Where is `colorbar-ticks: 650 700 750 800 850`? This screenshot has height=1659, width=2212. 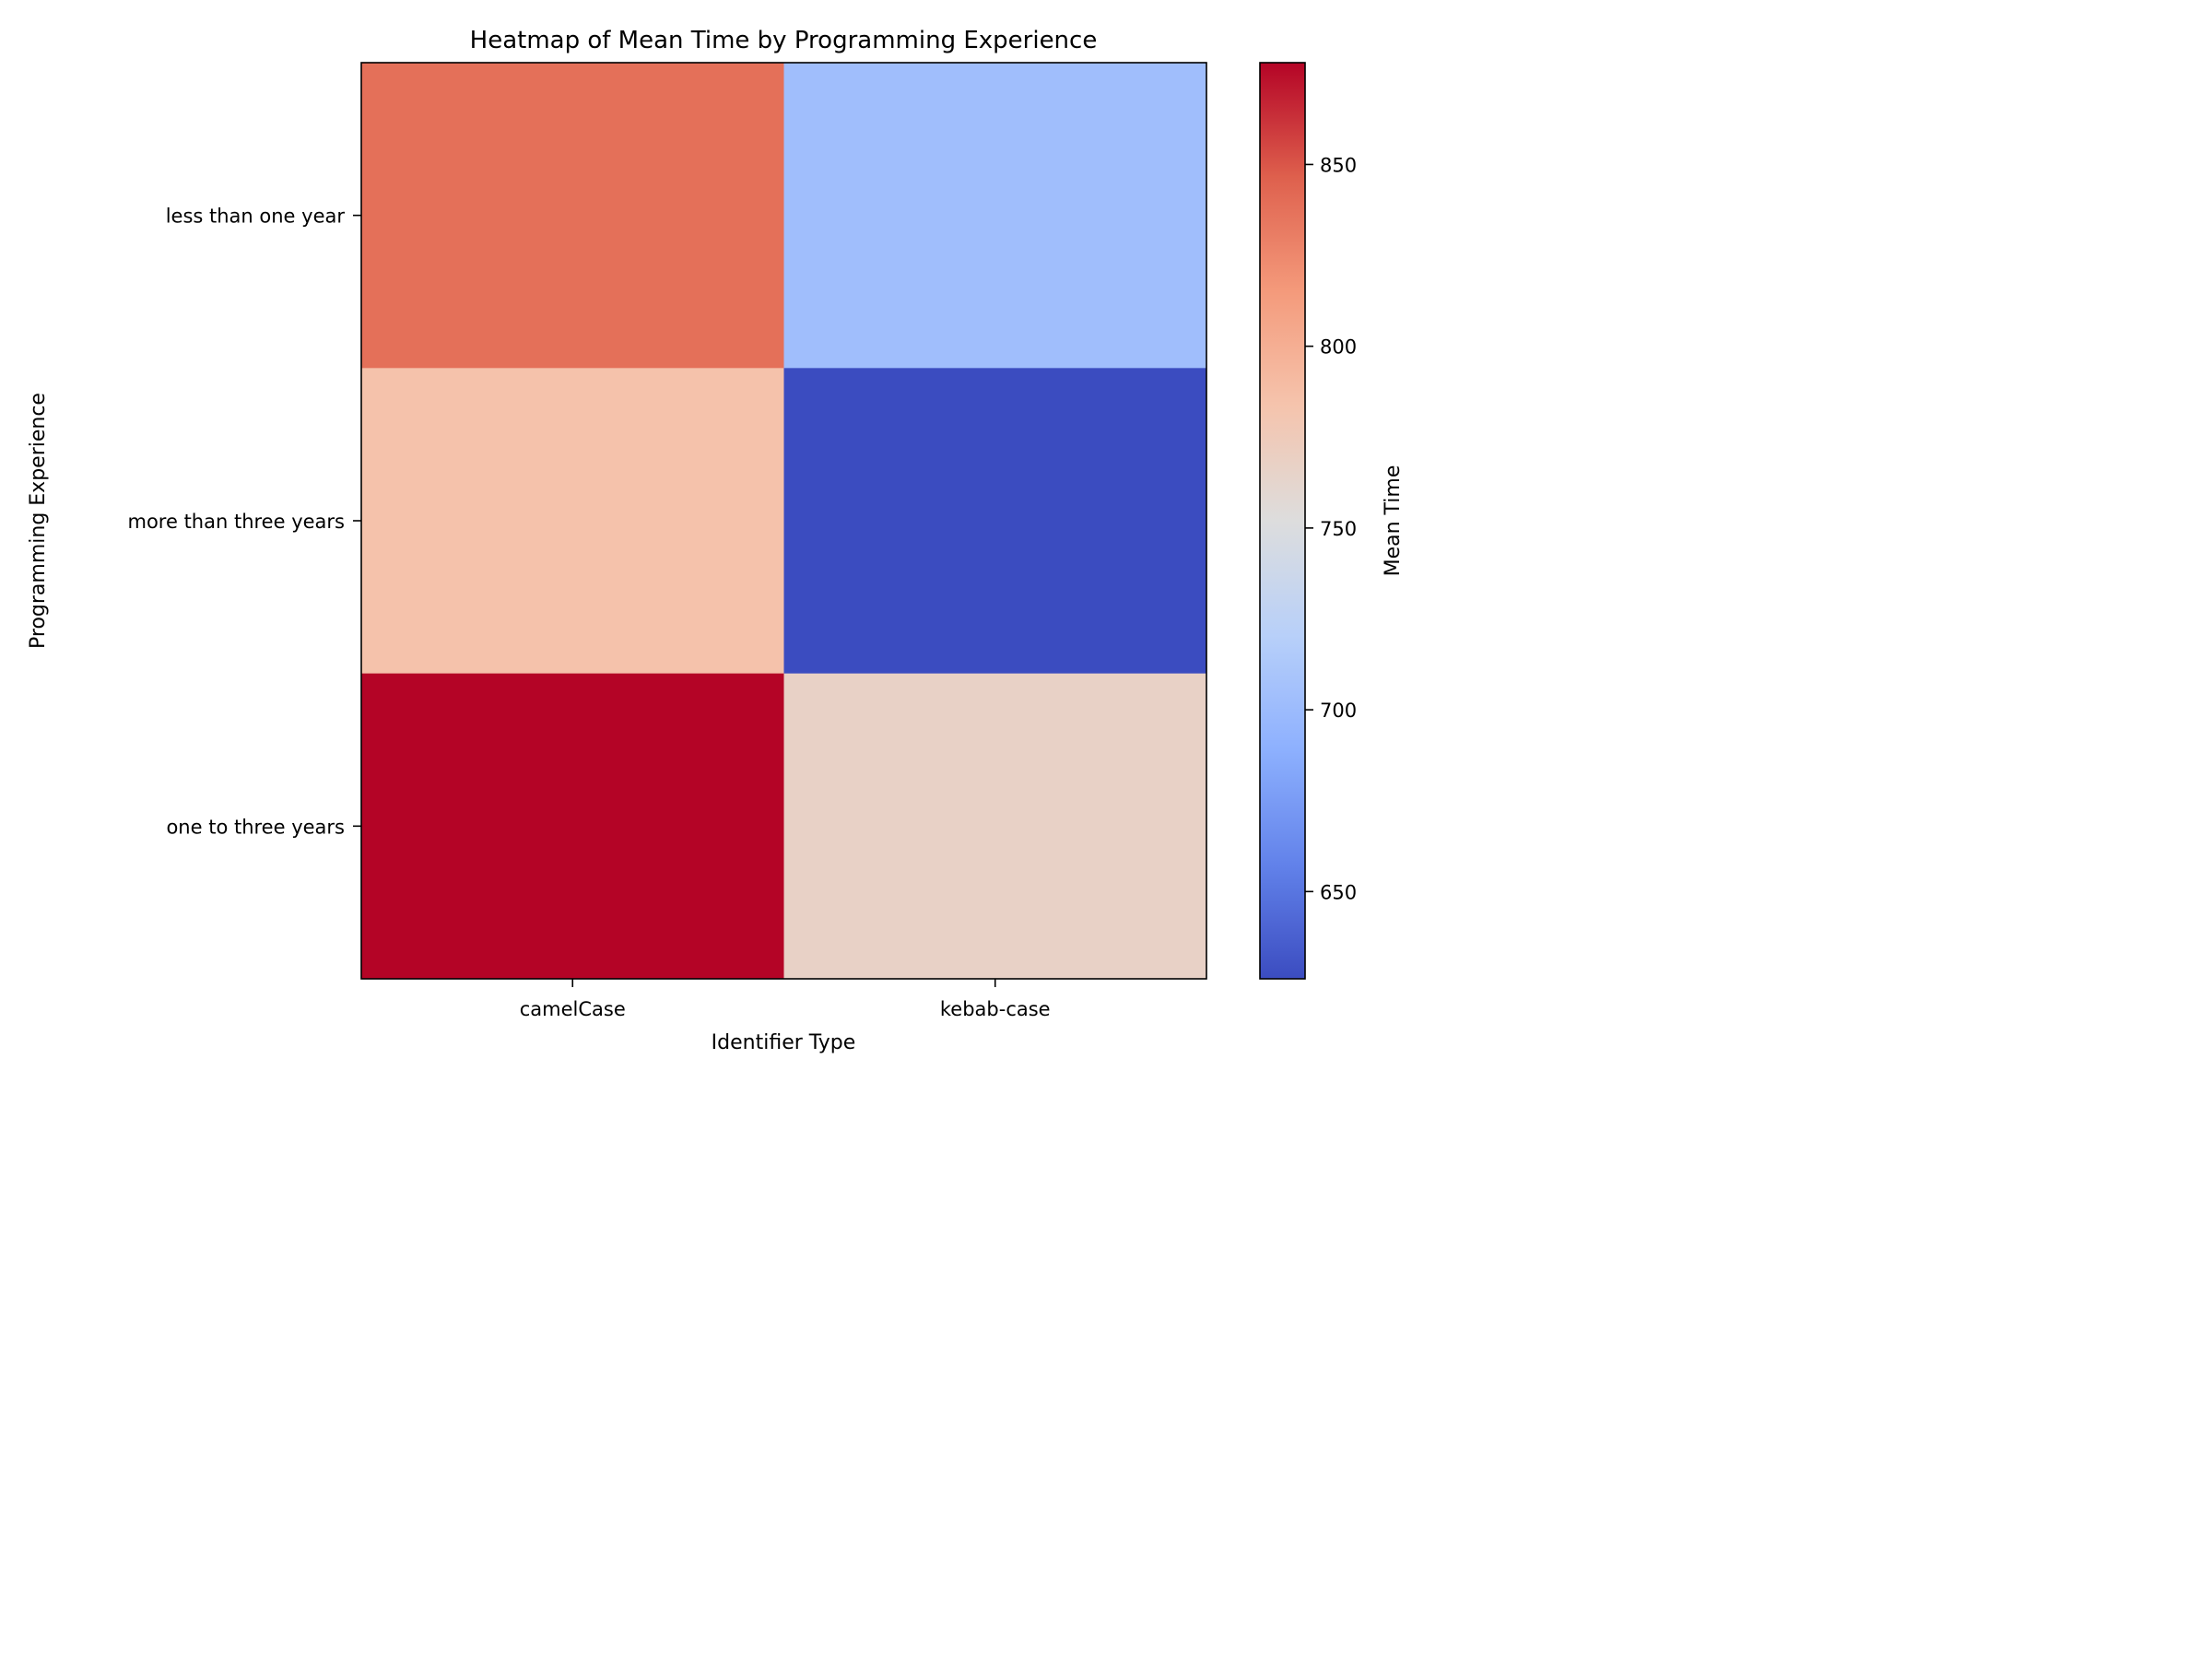
colorbar-ticks: 650 700 750 800 850 is located at coordinates (1331, 528).